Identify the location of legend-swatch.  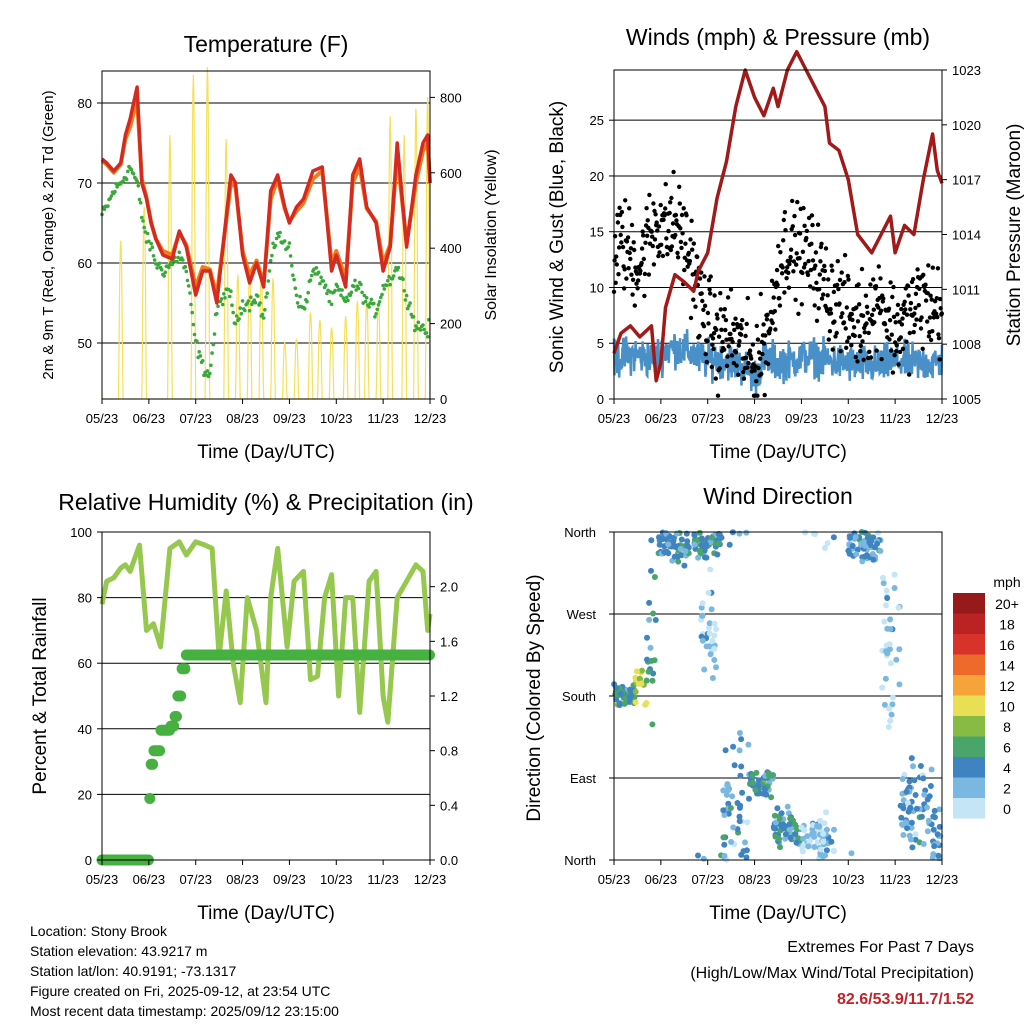
(969, 623).